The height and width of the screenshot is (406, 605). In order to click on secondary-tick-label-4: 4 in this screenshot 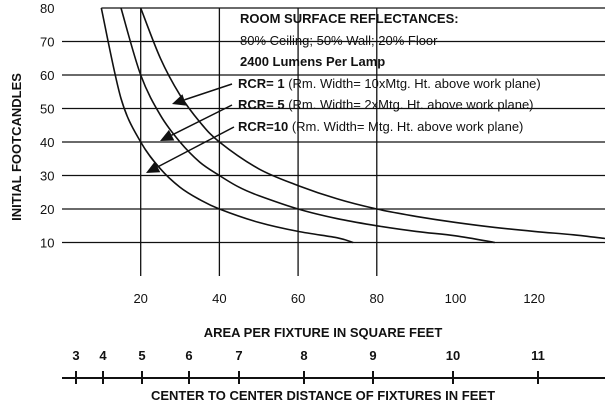, I will do `click(103, 355)`.